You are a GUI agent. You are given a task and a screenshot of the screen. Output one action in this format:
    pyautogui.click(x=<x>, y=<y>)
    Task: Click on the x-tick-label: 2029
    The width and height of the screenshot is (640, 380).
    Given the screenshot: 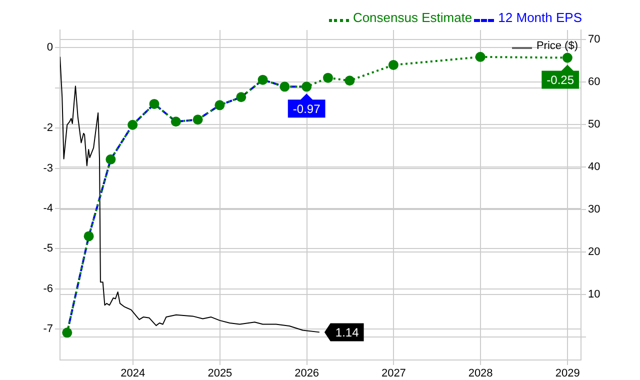 What is the action you would take?
    pyautogui.click(x=567, y=374)
    